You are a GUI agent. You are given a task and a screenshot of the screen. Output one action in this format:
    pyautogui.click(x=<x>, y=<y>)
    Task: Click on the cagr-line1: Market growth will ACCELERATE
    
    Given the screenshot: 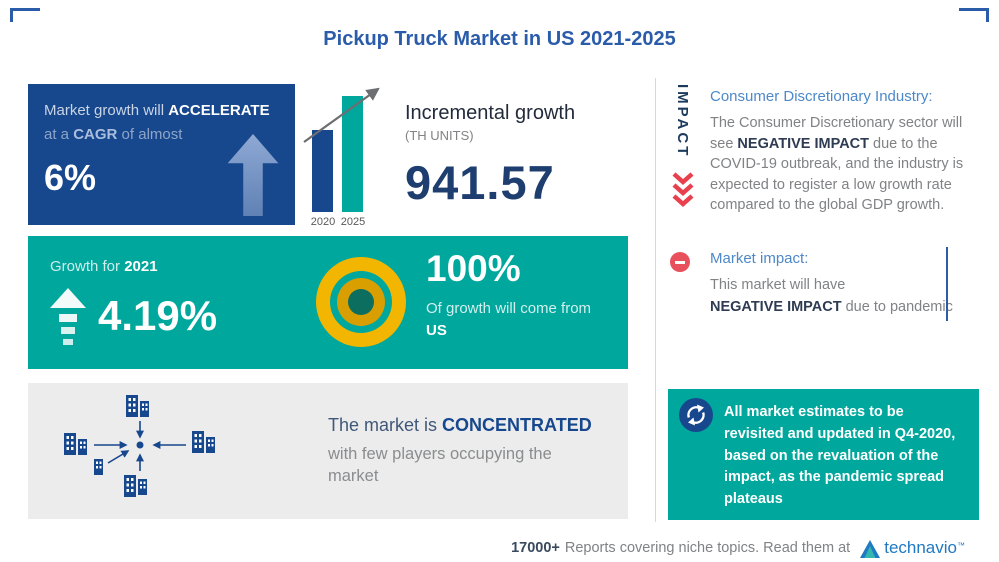 What is the action you would take?
    pyautogui.click(x=161, y=110)
    